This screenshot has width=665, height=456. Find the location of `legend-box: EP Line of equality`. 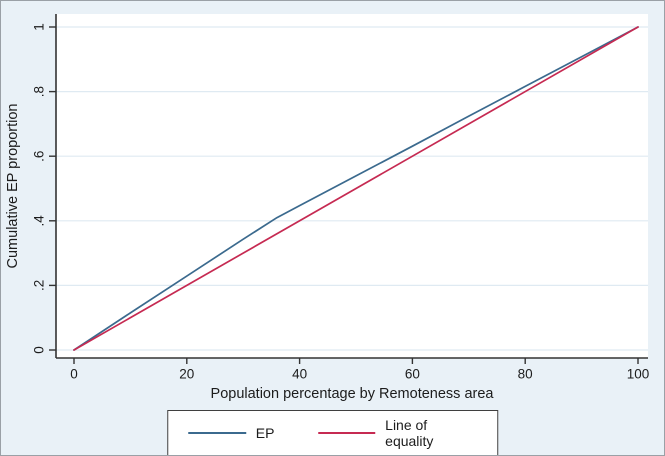

legend-box: EP Line of equality is located at coordinates (332, 432).